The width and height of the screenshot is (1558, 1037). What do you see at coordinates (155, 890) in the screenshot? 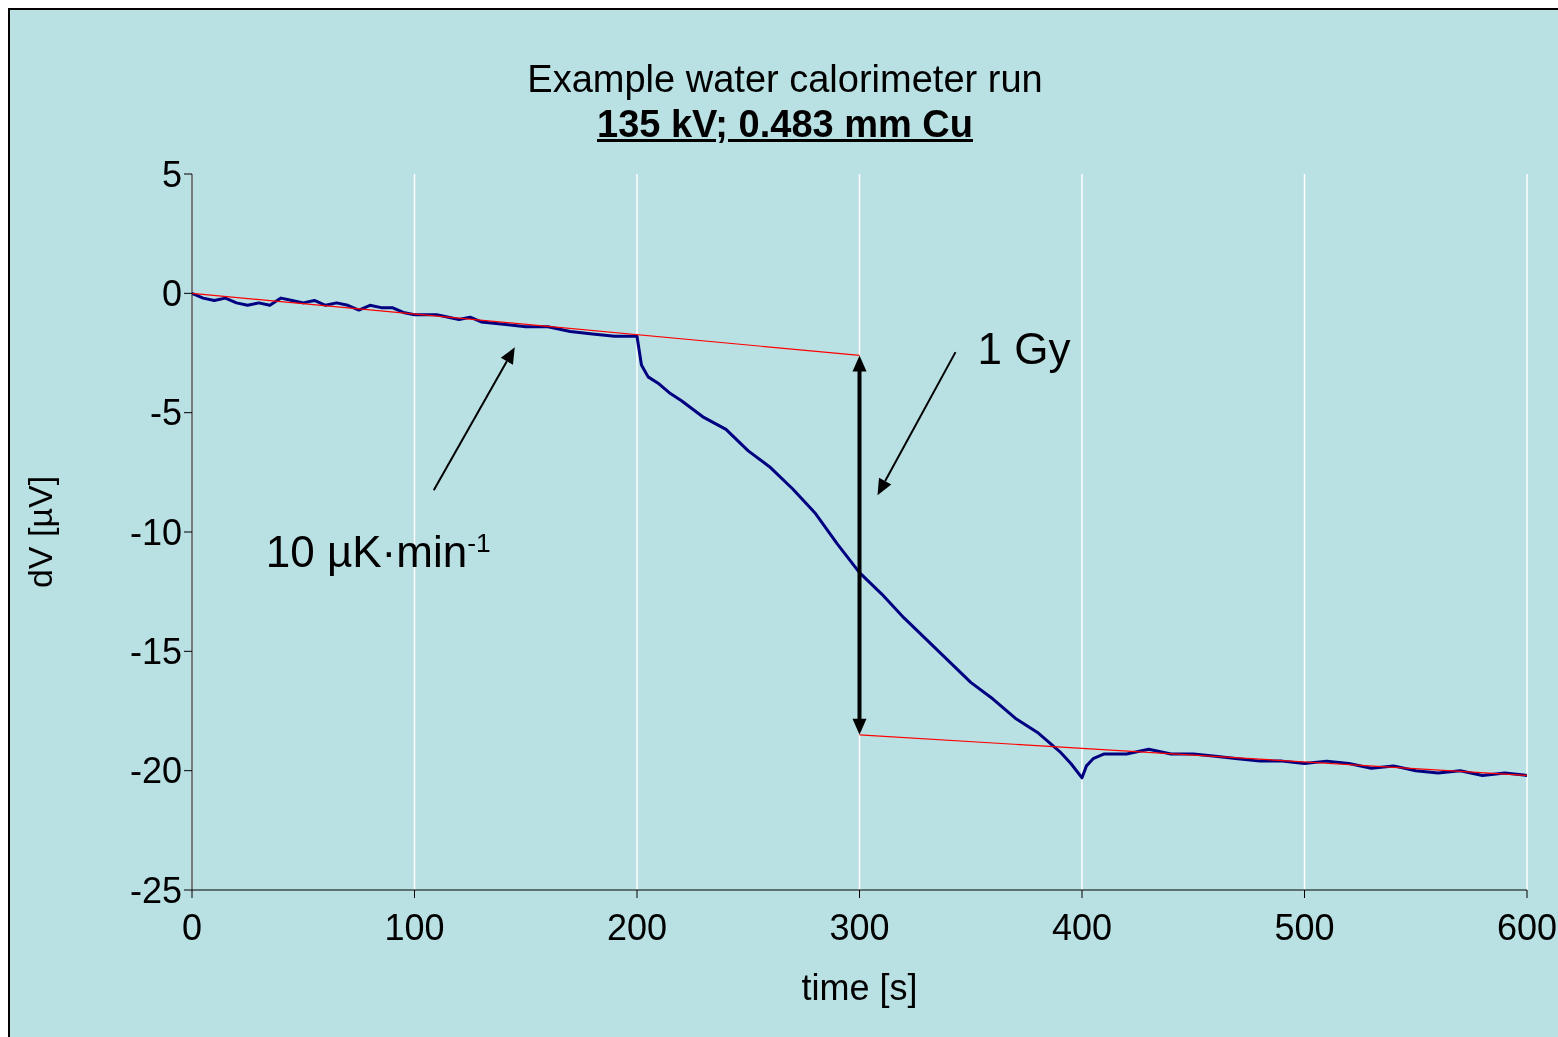
I see `y-tick-label: -25` at bounding box center [155, 890].